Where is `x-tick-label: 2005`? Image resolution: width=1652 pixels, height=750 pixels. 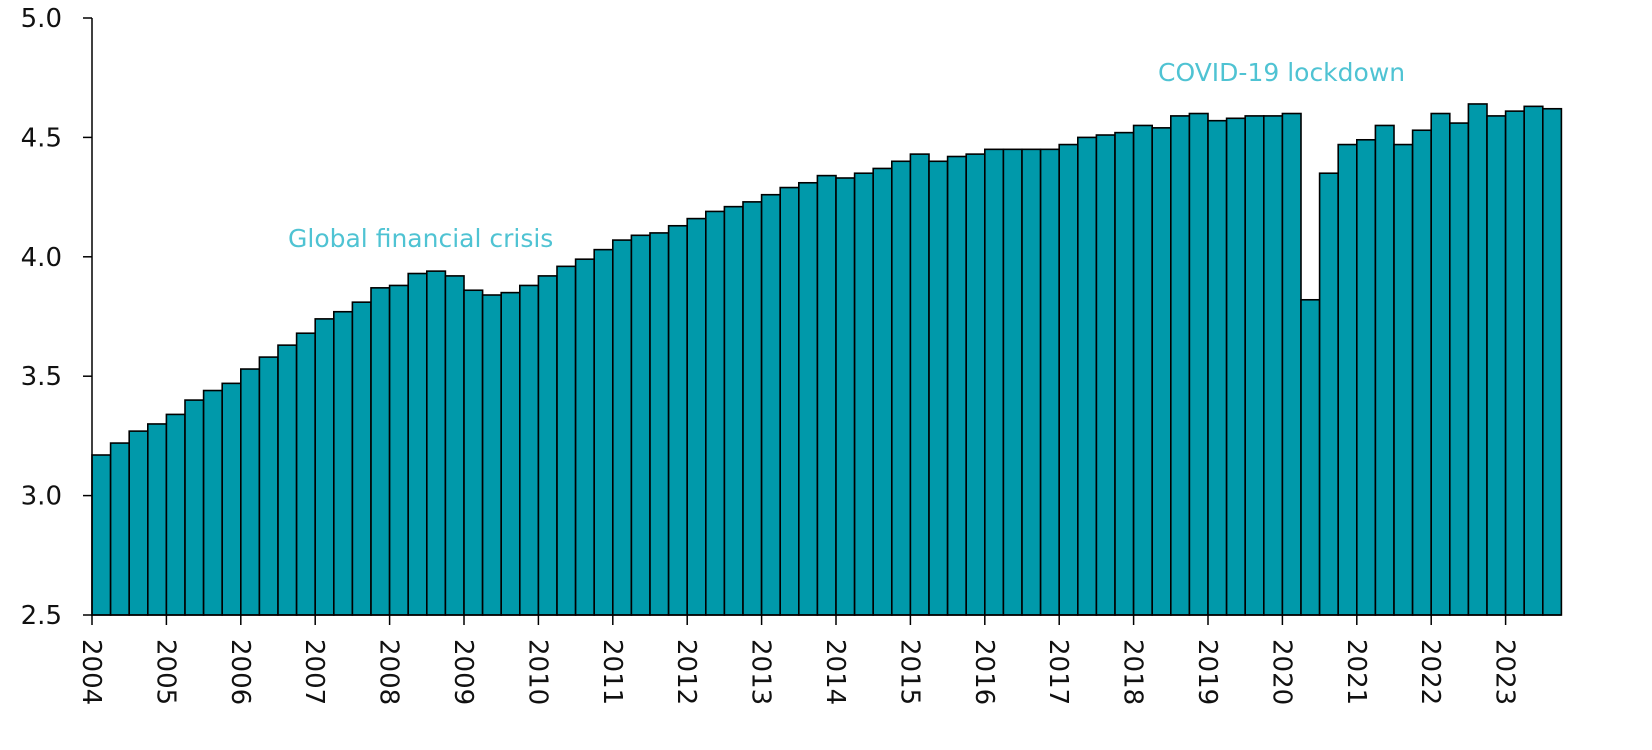 x-tick-label: 2005 is located at coordinates (165, 672).